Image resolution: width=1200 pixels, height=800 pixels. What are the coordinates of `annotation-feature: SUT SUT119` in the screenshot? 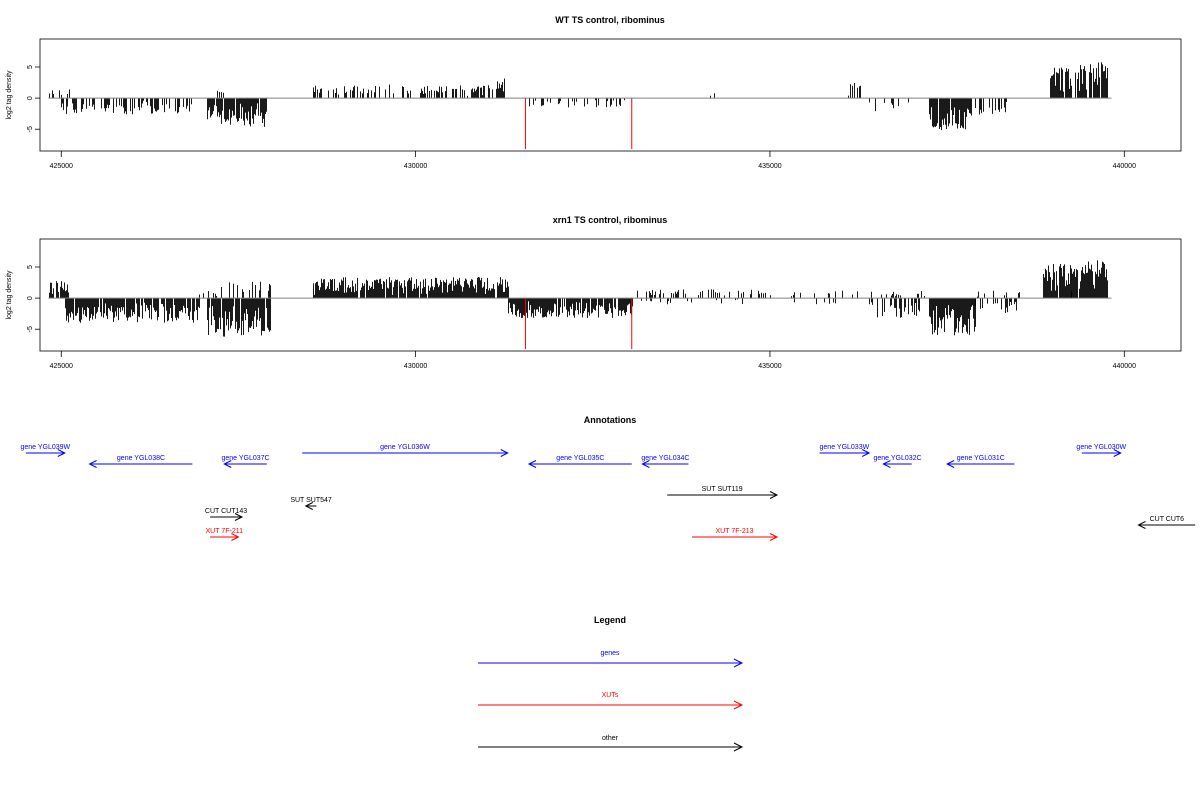 It's located at (723, 492).